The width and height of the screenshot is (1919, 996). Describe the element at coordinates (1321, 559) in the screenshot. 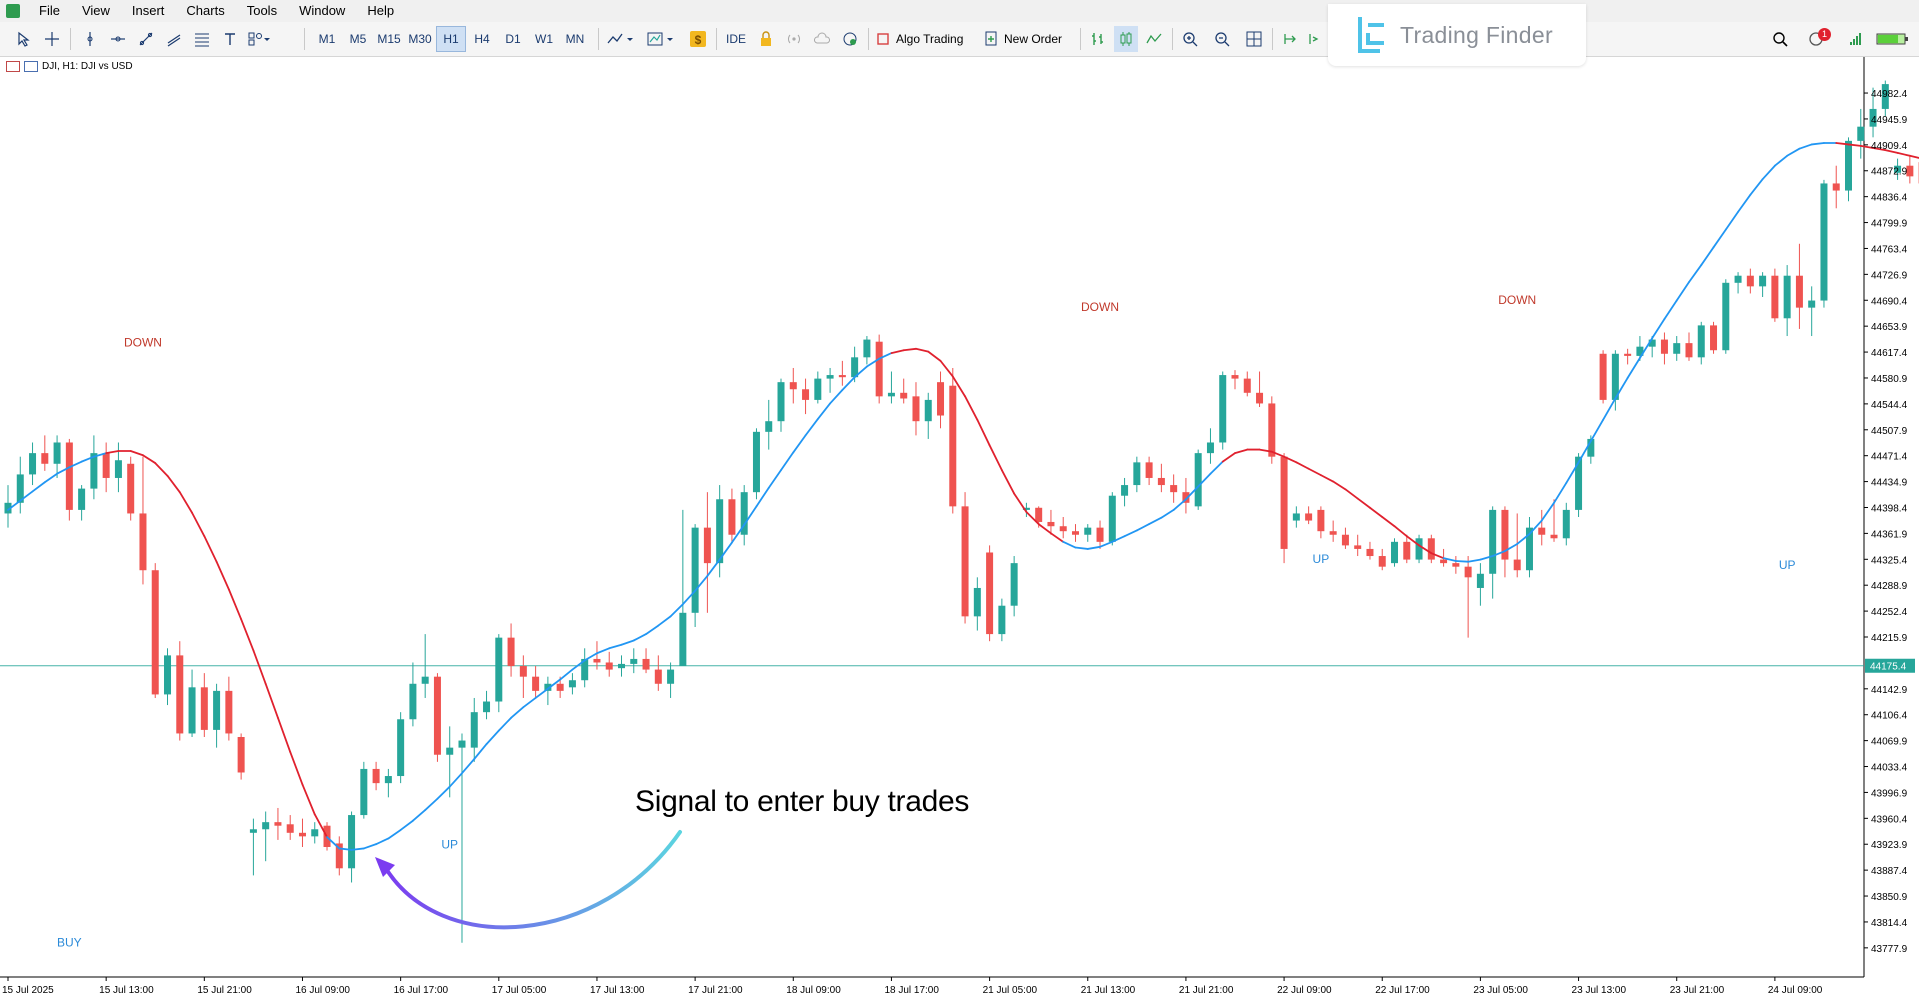

I see `signal-label-up: UP` at that location.